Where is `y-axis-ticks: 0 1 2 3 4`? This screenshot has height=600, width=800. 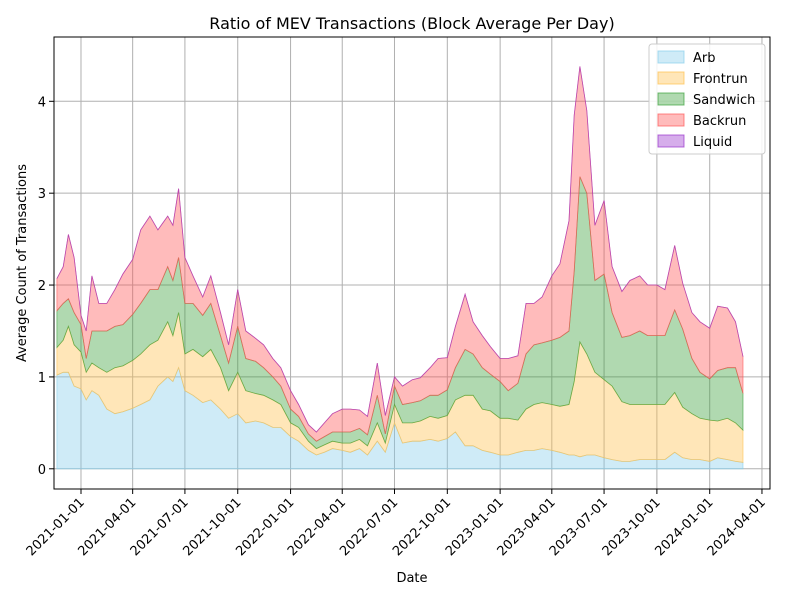
y-axis-ticks: 0 1 2 3 4 is located at coordinates (46, 286).